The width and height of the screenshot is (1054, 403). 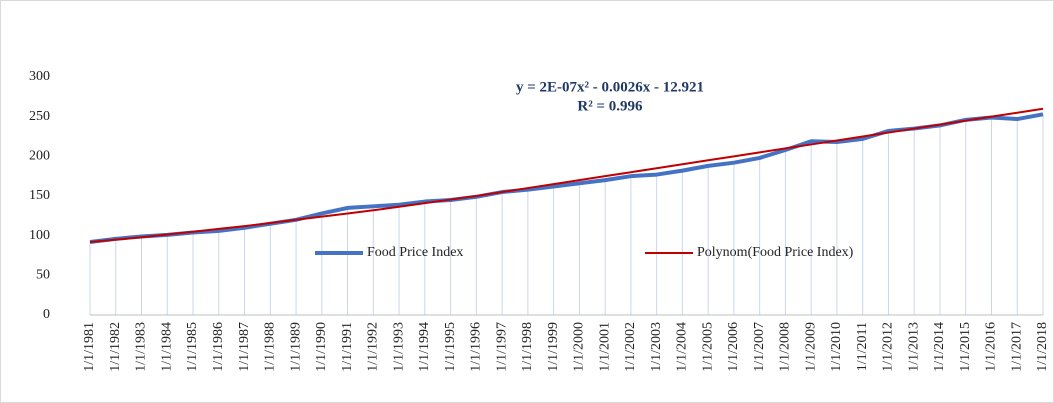 I want to click on x-tick-label: 1/1/2000, so click(x=579, y=347).